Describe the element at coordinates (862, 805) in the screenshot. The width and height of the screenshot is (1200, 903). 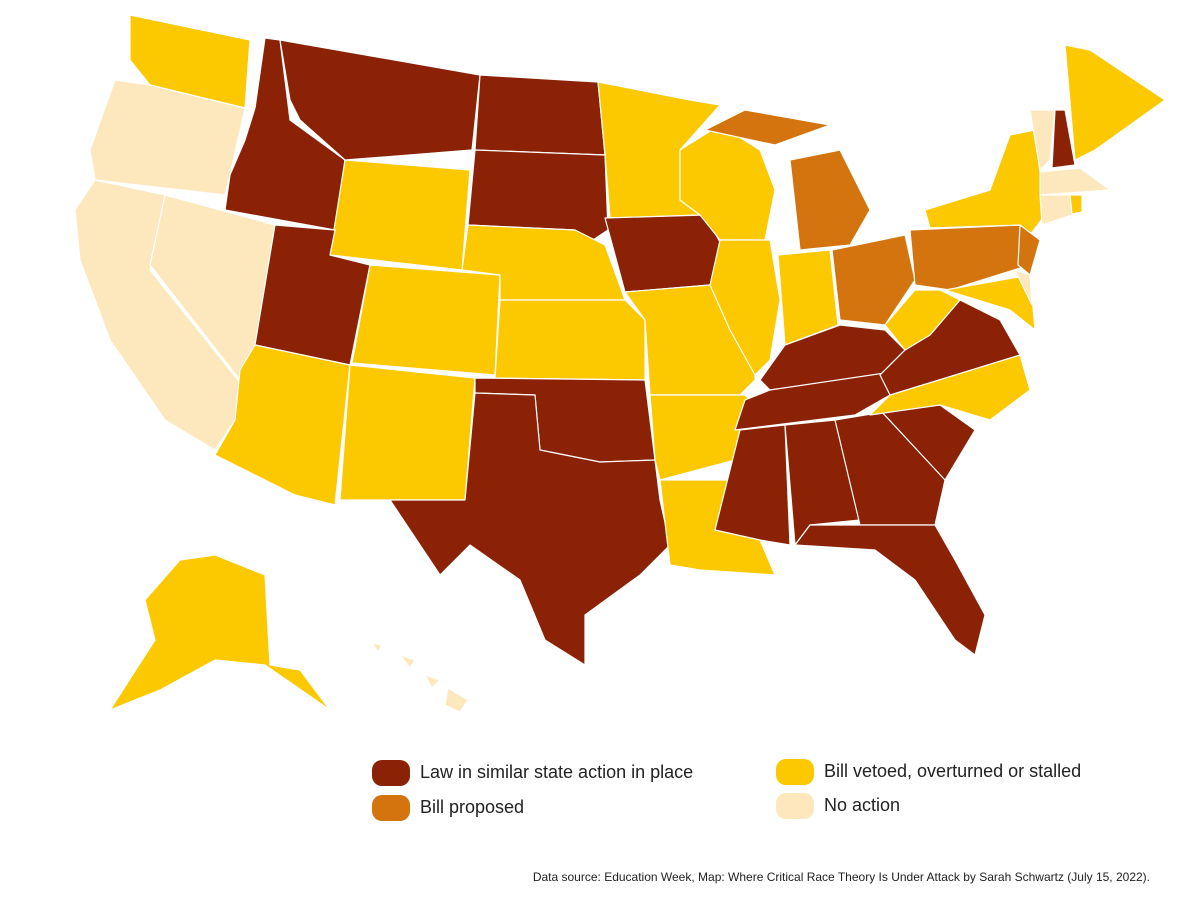
I see `legend-label: No action` at that location.